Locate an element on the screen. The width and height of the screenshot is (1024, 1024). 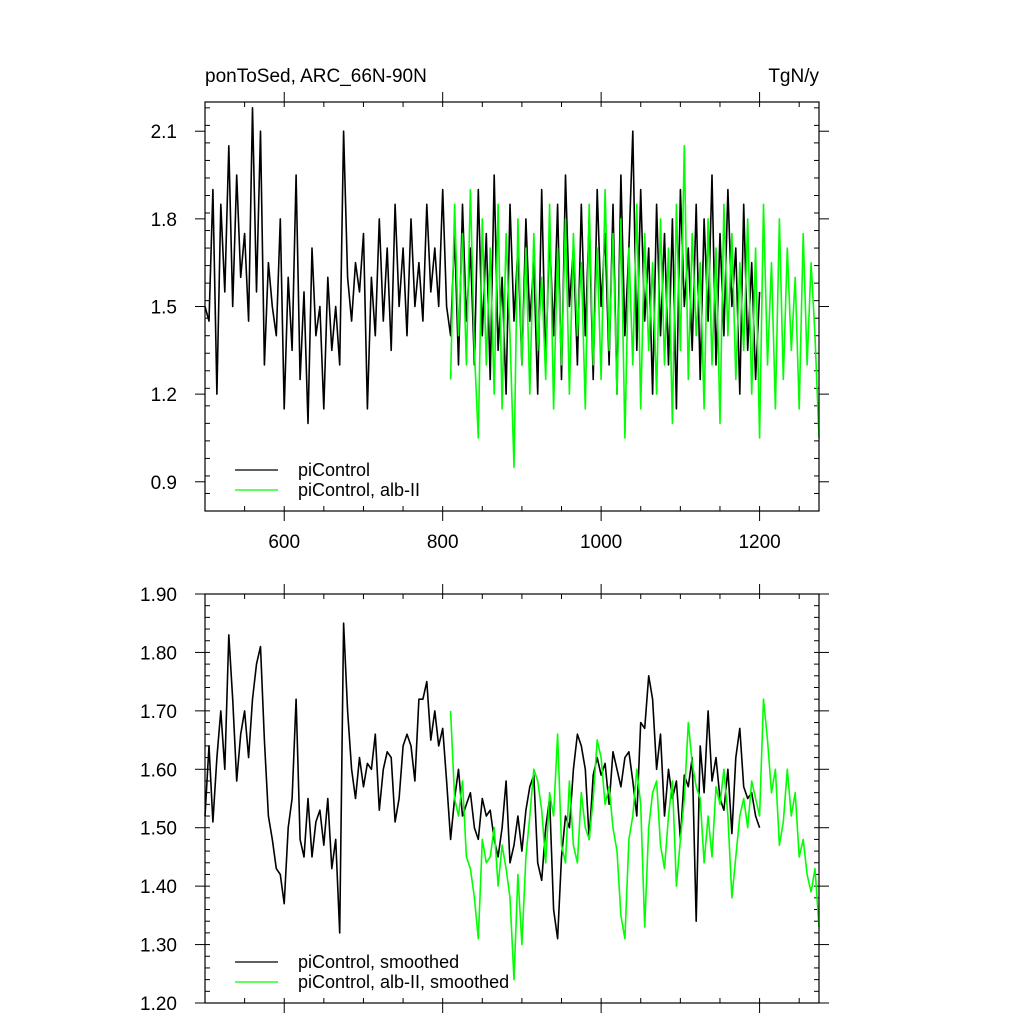
legend-label-alb-smoothed: piControl, alb-II, smoothed is located at coordinates (403, 982).